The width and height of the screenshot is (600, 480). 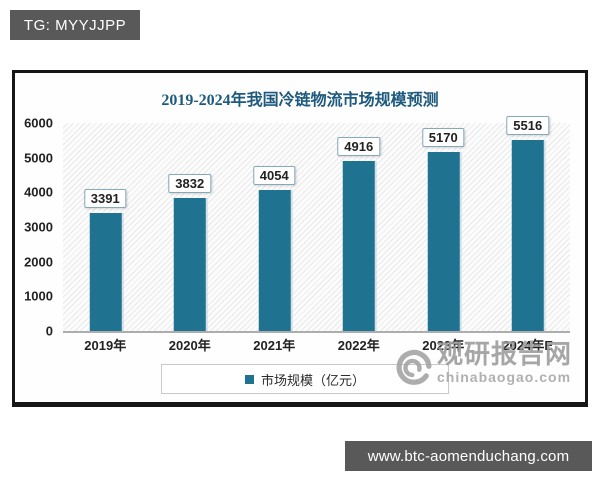 What do you see at coordinates (38, 192) in the screenshot?
I see `y-tick-label: 4000` at bounding box center [38, 192].